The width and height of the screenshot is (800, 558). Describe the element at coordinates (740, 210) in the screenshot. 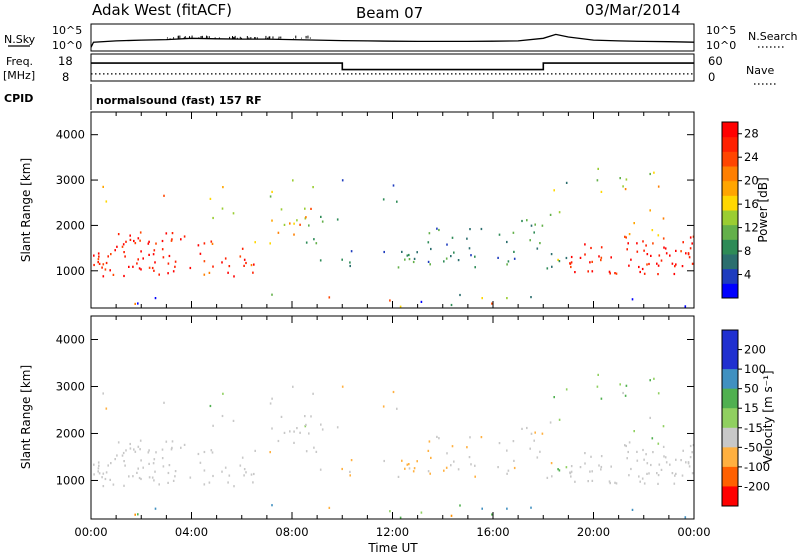

I see `power-colorbar: 4 8 12 16 20 24 28` at that location.